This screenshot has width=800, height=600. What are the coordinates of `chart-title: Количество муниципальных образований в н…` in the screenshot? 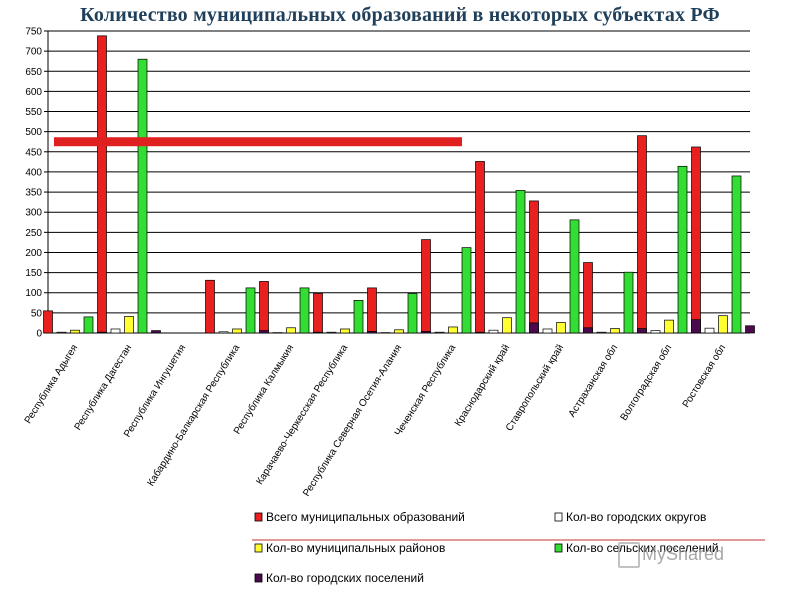 It's located at (400, 15).